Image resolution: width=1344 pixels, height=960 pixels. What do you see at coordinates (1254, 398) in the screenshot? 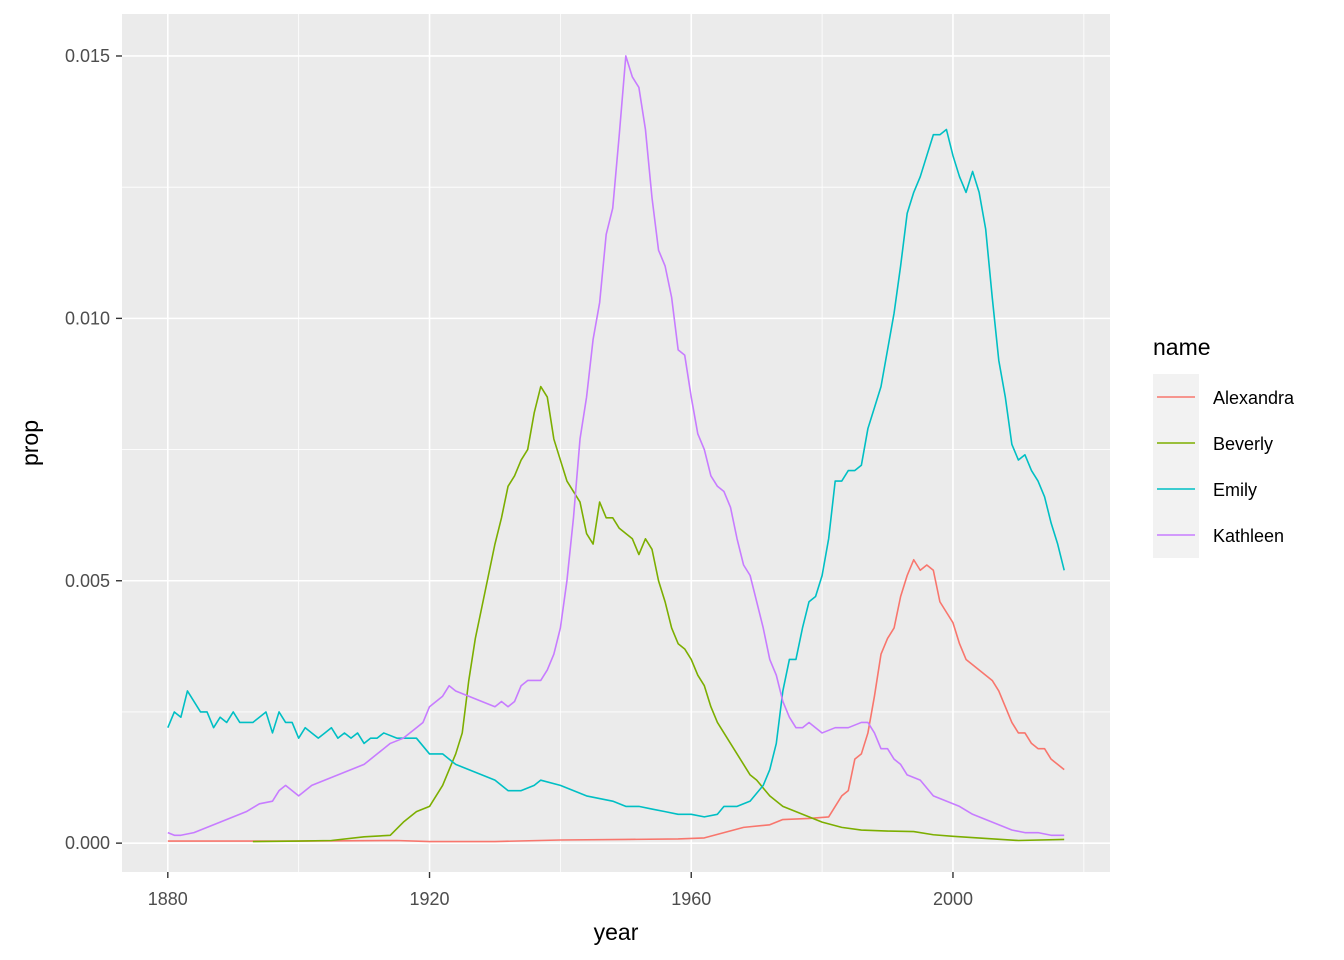
I see `legend-label-alexandra: Alexandra` at bounding box center [1254, 398].